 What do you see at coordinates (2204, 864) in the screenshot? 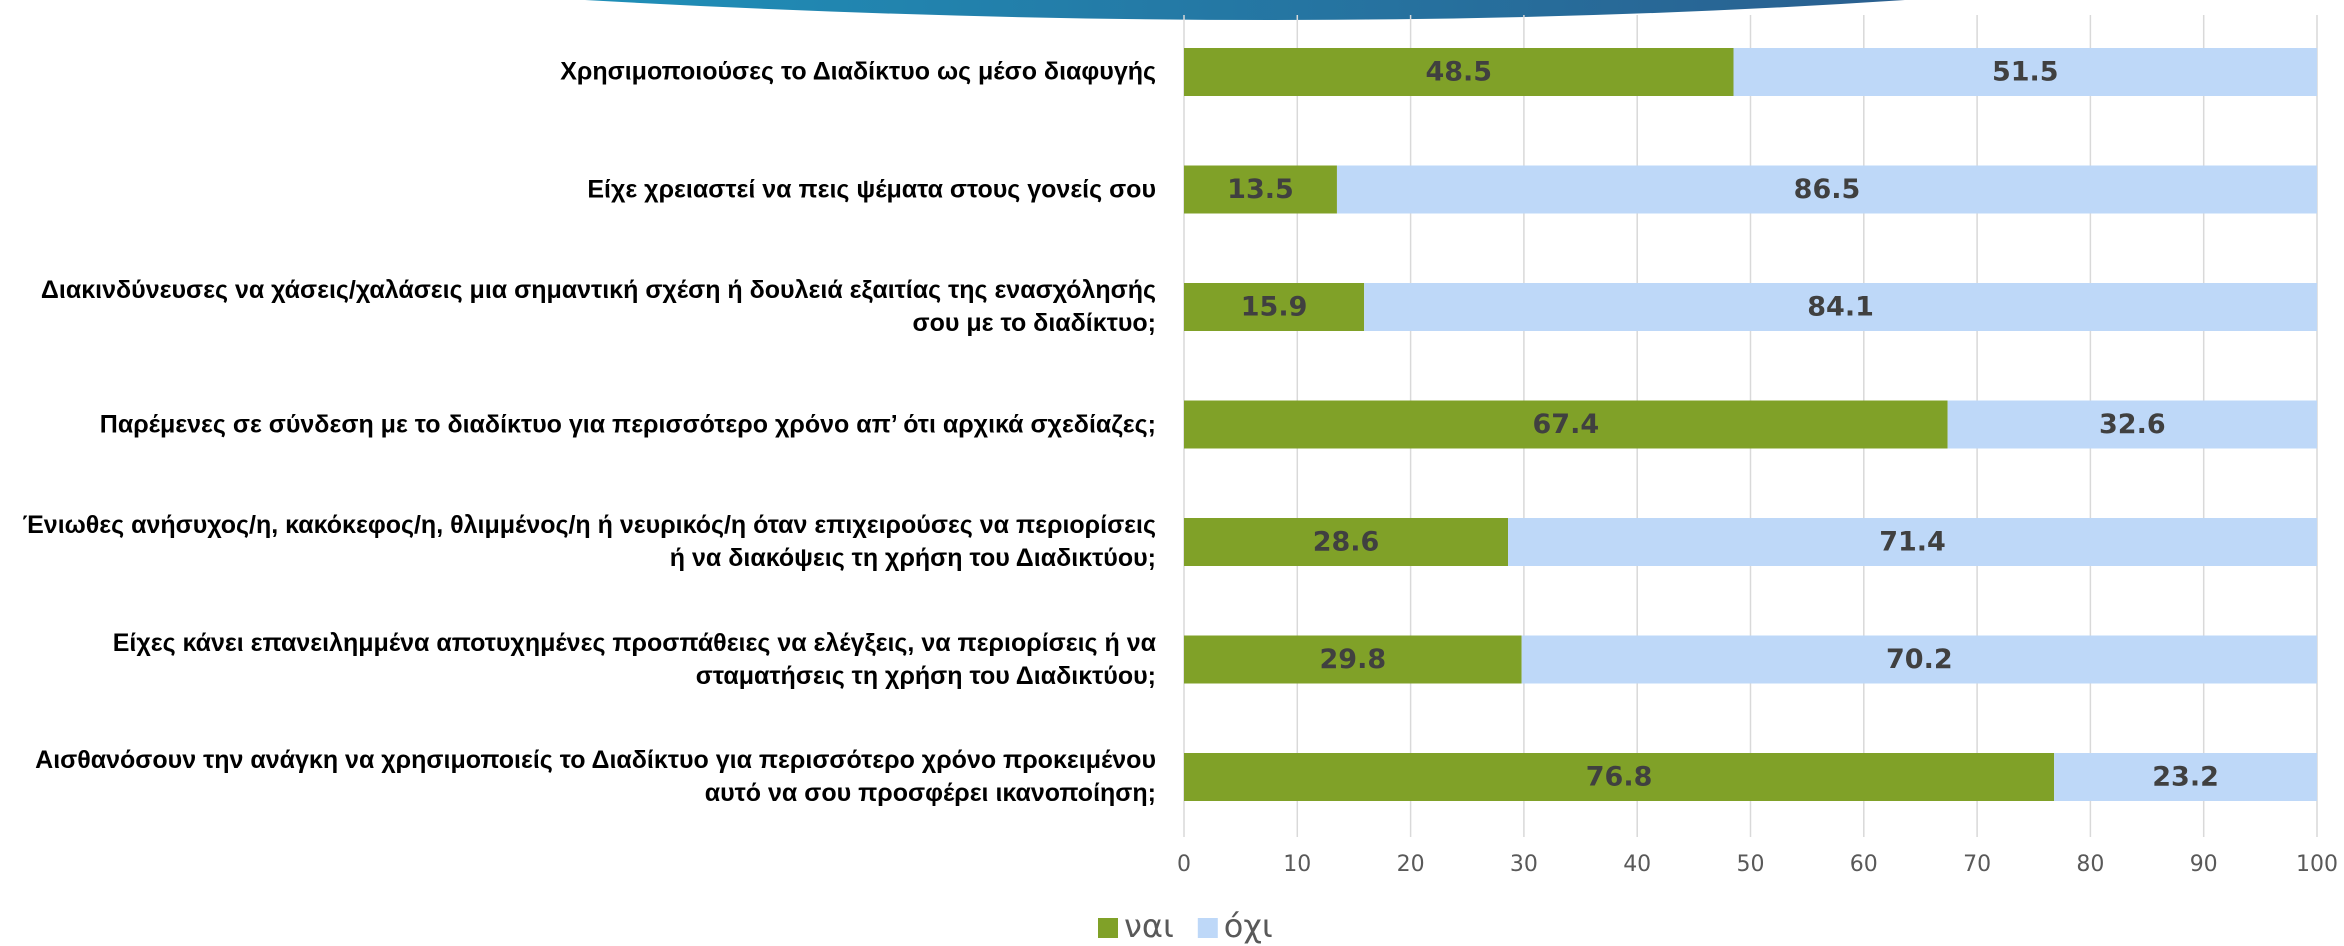
I see `x-tick-label: 90` at bounding box center [2204, 864].